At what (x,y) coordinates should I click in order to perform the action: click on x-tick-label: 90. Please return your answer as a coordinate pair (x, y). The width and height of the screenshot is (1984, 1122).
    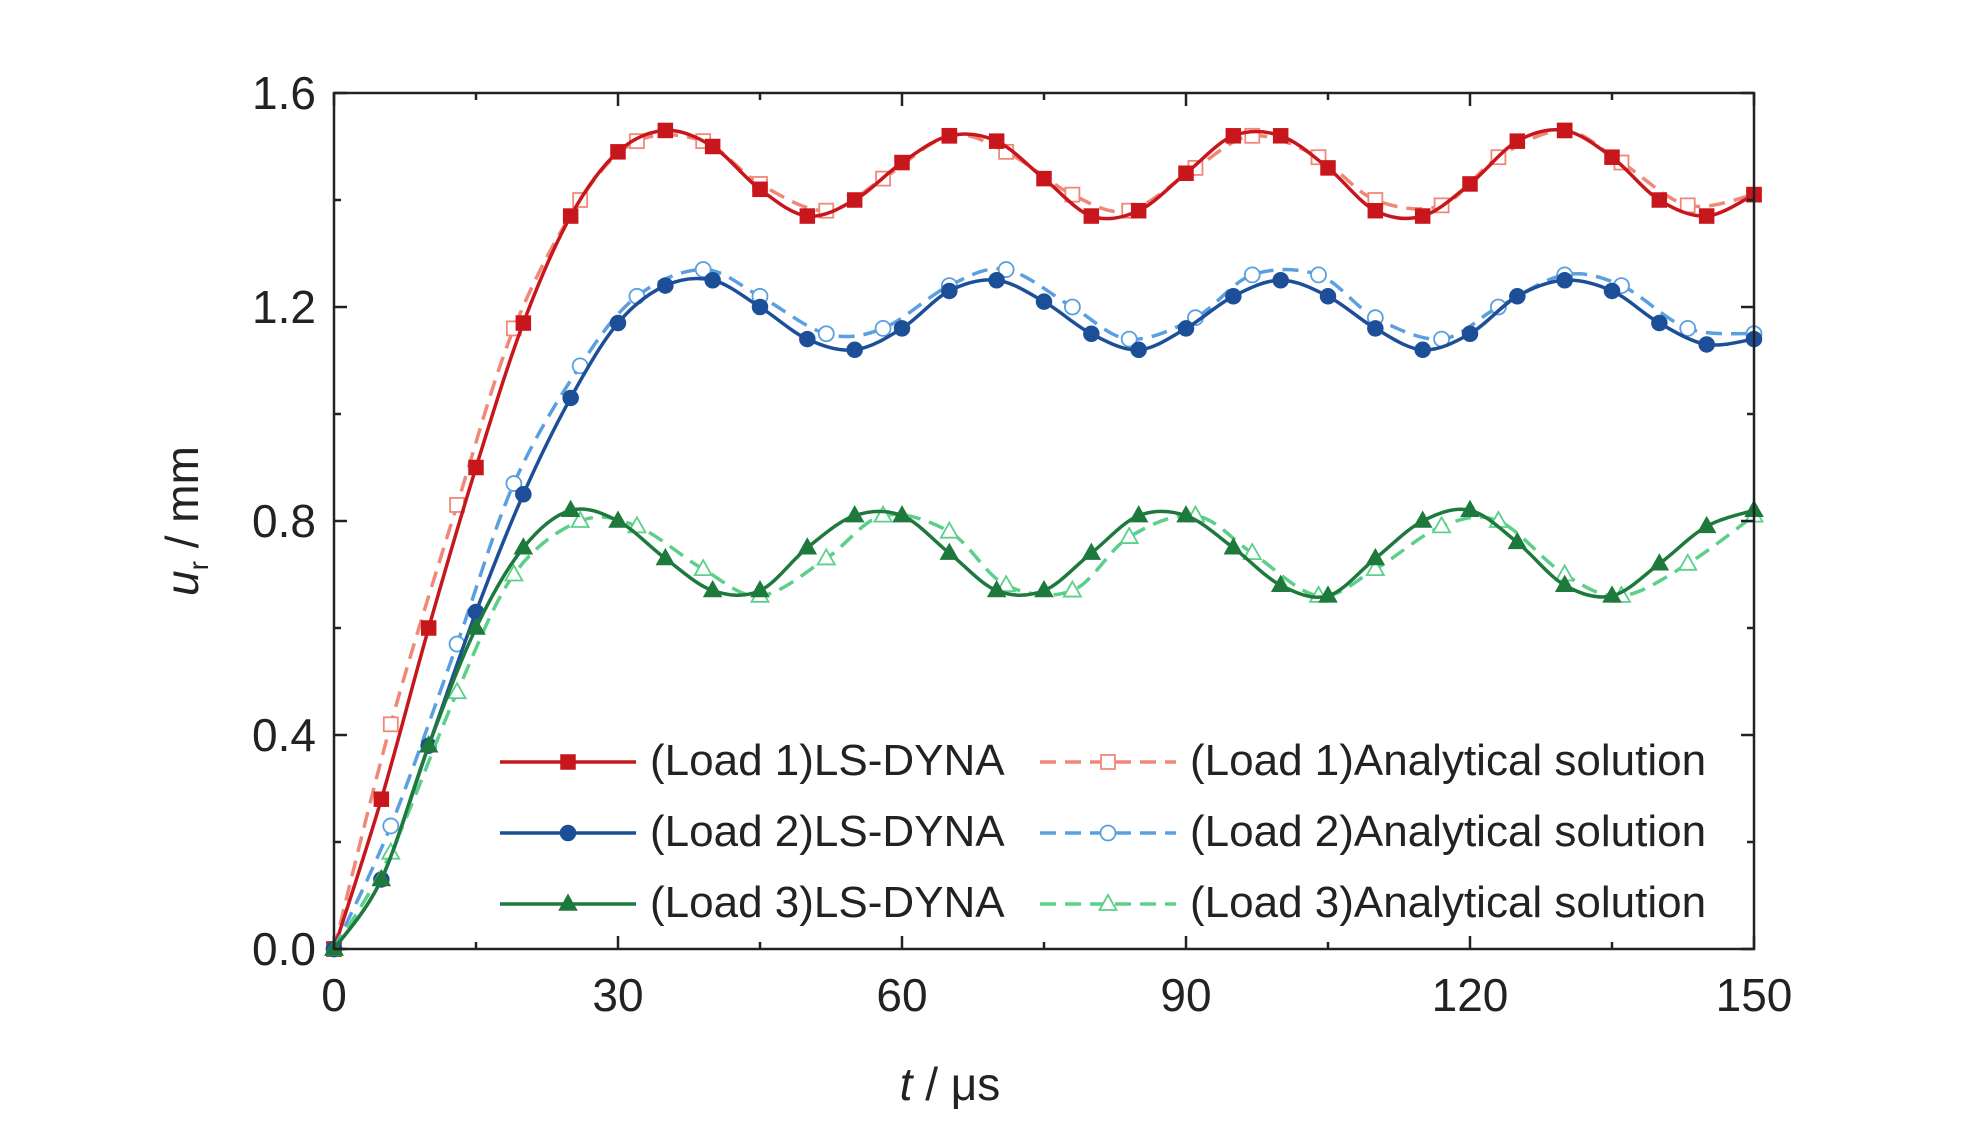
    Looking at the image, I should click on (1185, 995).